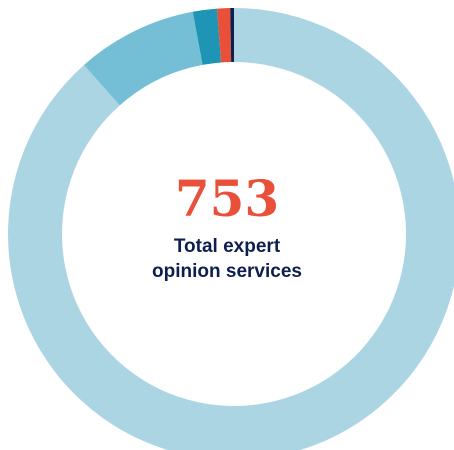  I want to click on total-caption: Total expert opinion services, so click(227, 259).